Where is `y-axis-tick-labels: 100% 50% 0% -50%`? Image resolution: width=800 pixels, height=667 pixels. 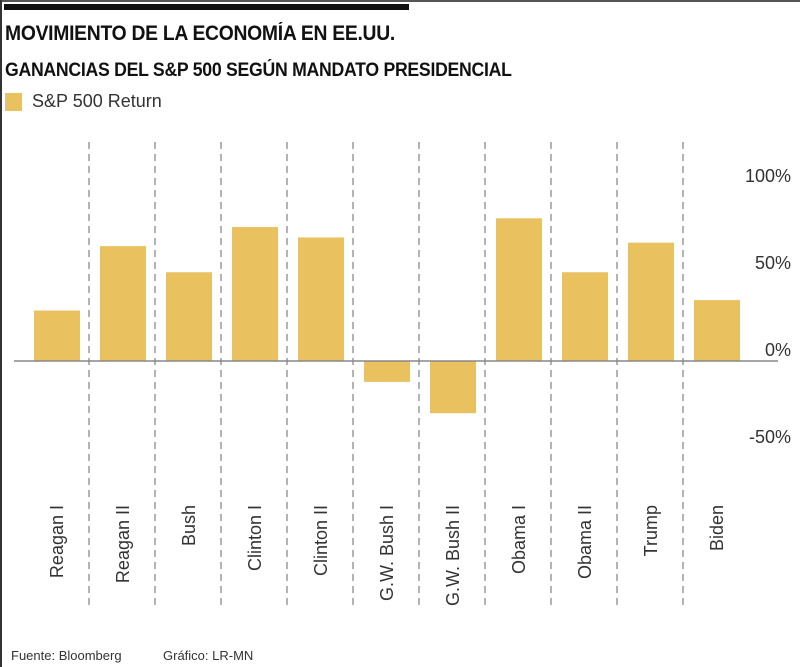 y-axis-tick-labels: 100% 50% 0% -50% is located at coordinates (768, 306).